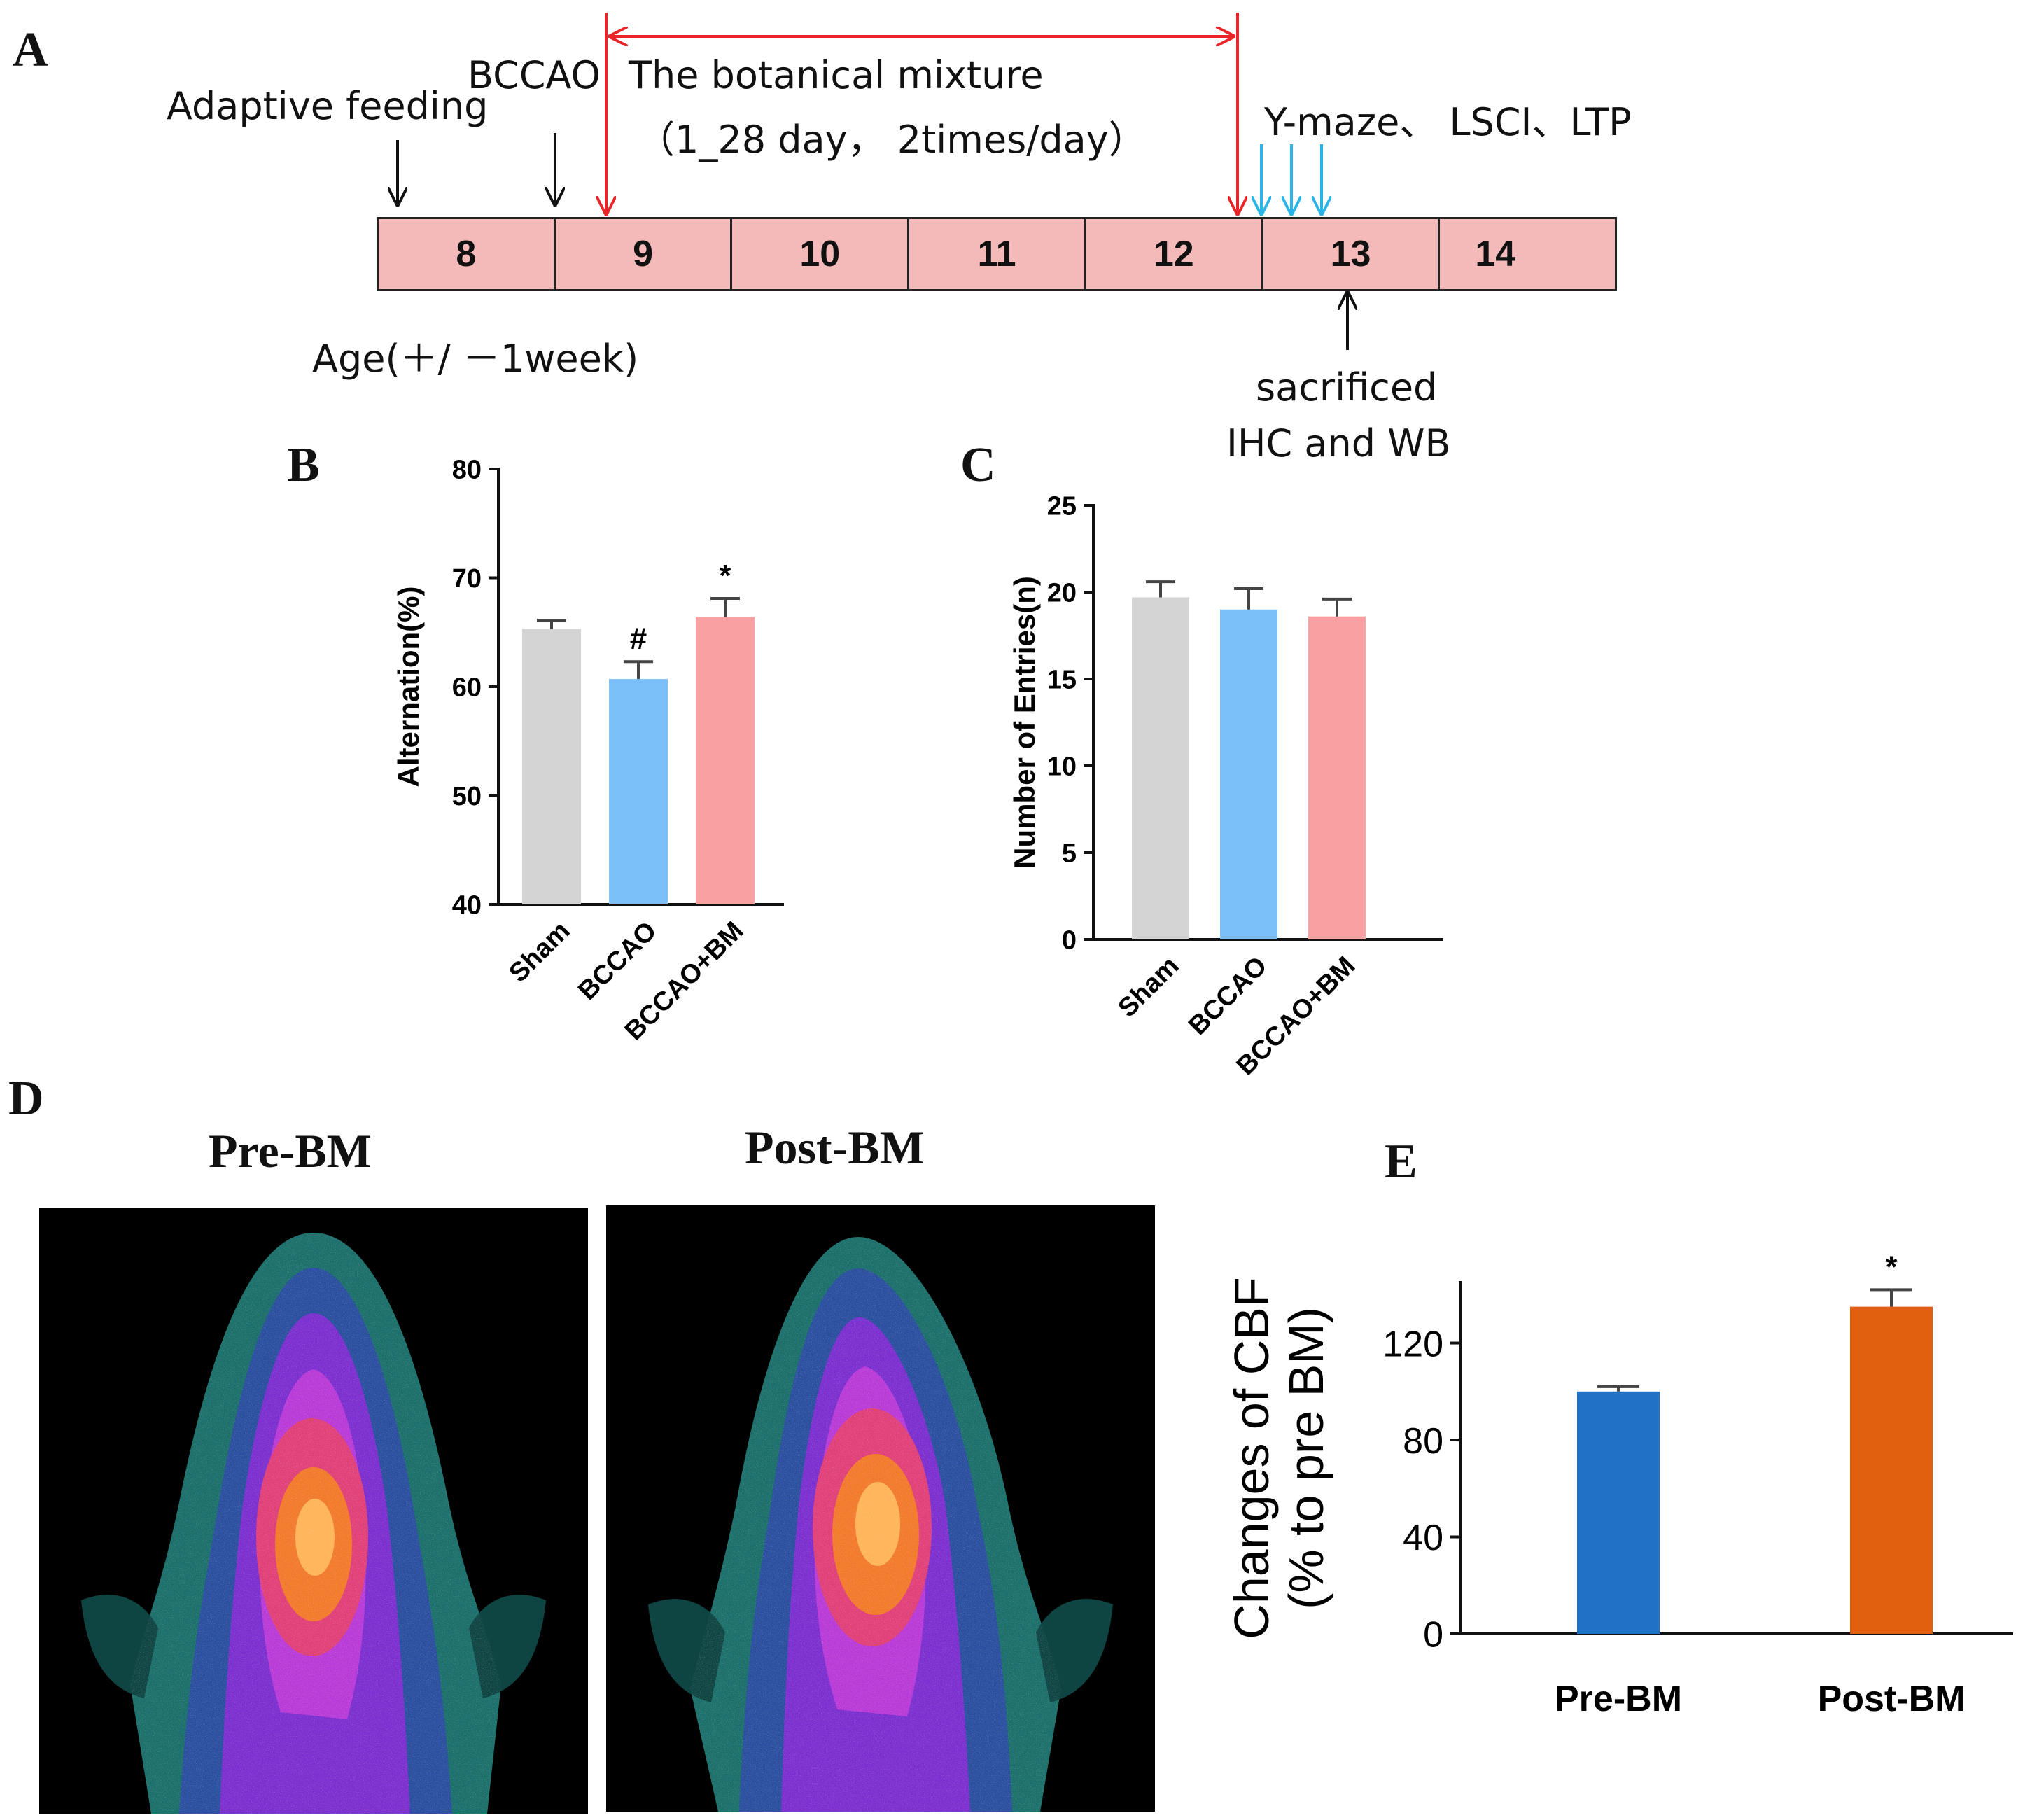 The height and width of the screenshot is (1820, 2037). What do you see at coordinates (1251, 1458) in the screenshot?
I see `y-axis-label: Changes of CBF` at bounding box center [1251, 1458].